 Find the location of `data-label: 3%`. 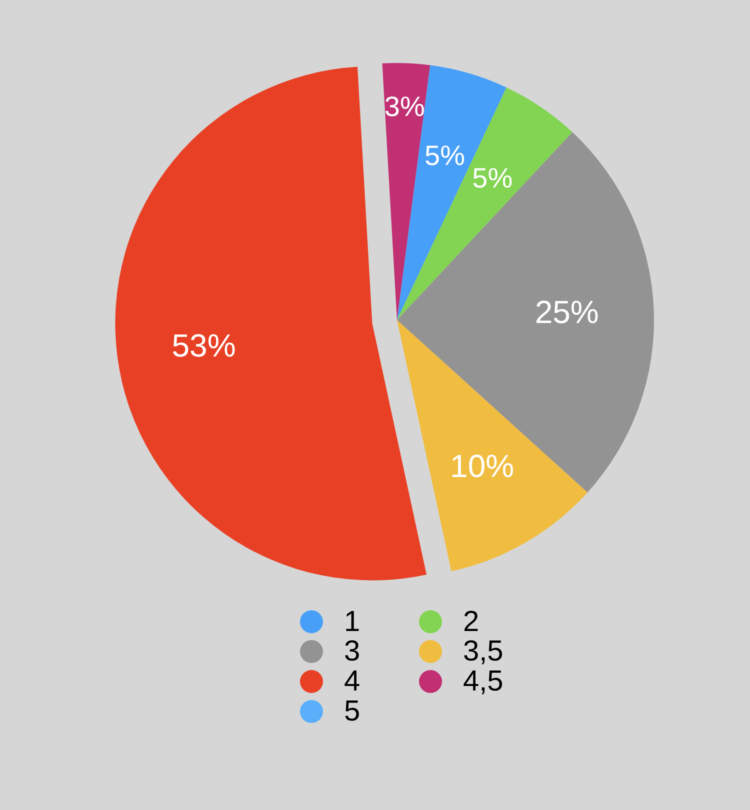

data-label: 3% is located at coordinates (404, 106).